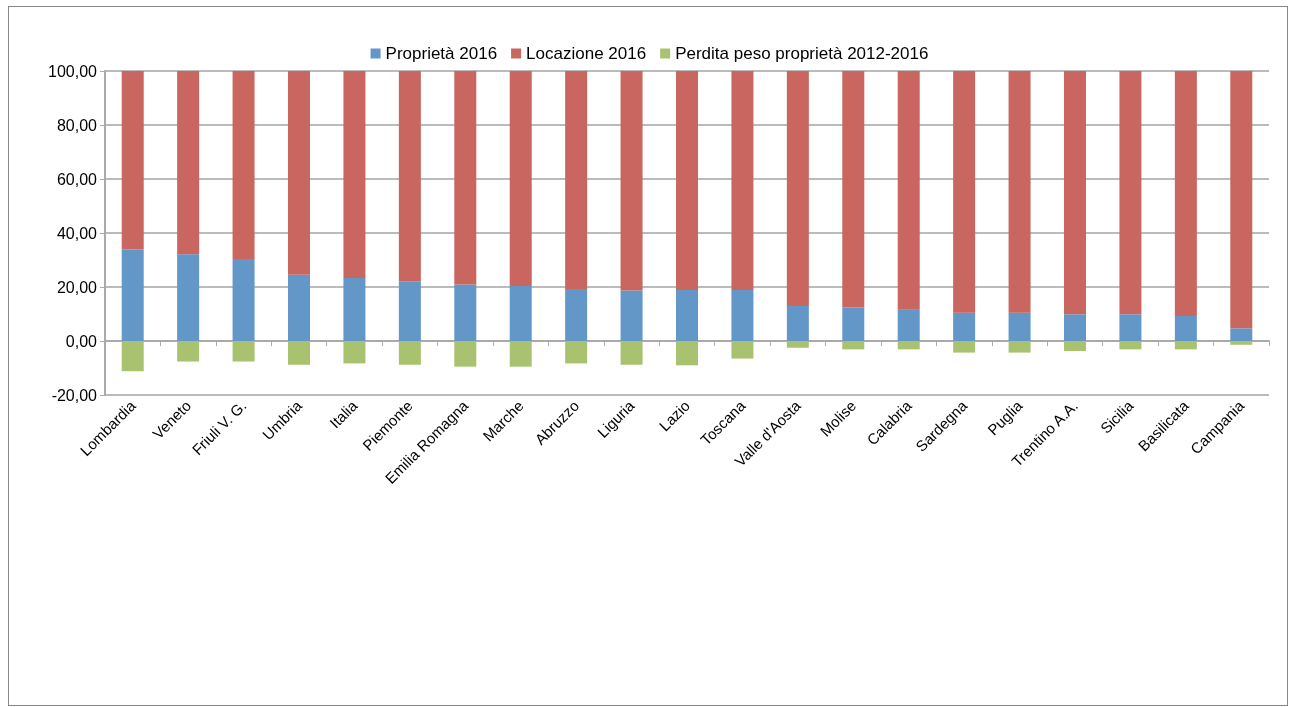  Describe the element at coordinates (81, 341) in the screenshot. I see `y-tick-label: 0,00` at that location.